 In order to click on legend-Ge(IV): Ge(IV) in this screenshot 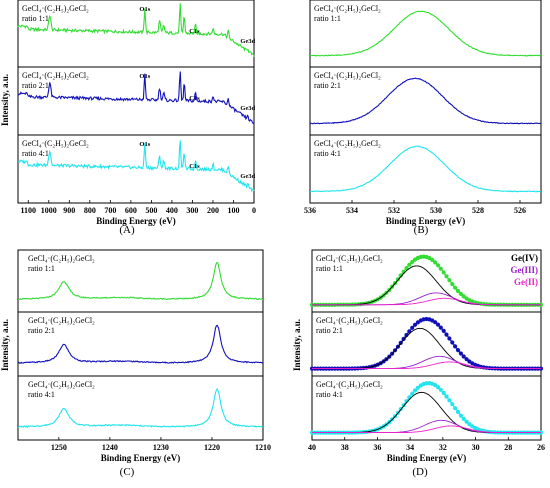, I will do `click(524, 258)`.